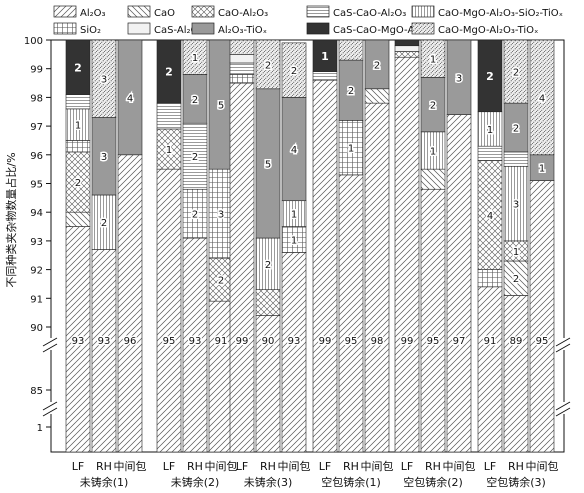 This screenshot has height=493, width=584. Describe the element at coordinates (487, 12) in the screenshot. I see `legend-item: CaO-MgO-Al₂O₃-SiO₂-TiOₓ` at that location.